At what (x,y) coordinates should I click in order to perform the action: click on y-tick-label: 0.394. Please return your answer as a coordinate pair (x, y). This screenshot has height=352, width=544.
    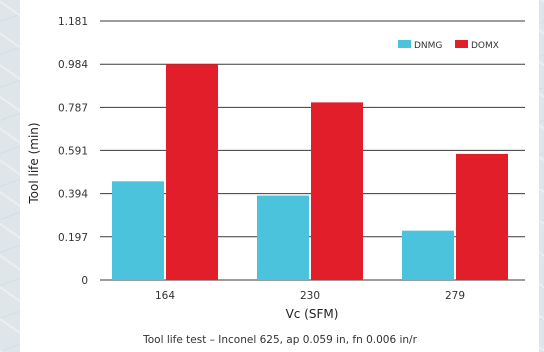
    Looking at the image, I should click on (73, 195).